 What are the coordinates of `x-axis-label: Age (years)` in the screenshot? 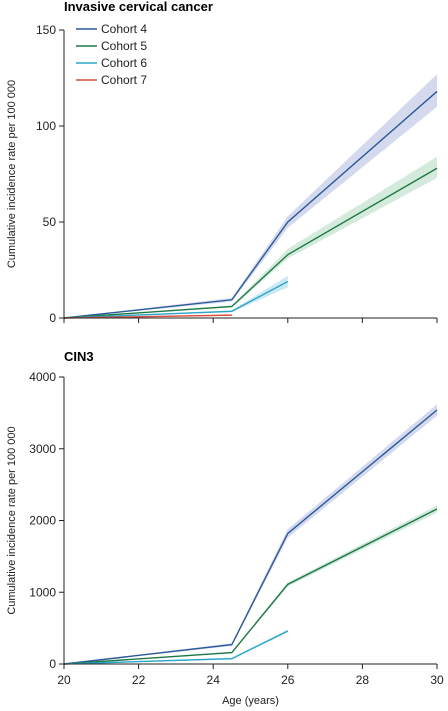 It's located at (250, 701).